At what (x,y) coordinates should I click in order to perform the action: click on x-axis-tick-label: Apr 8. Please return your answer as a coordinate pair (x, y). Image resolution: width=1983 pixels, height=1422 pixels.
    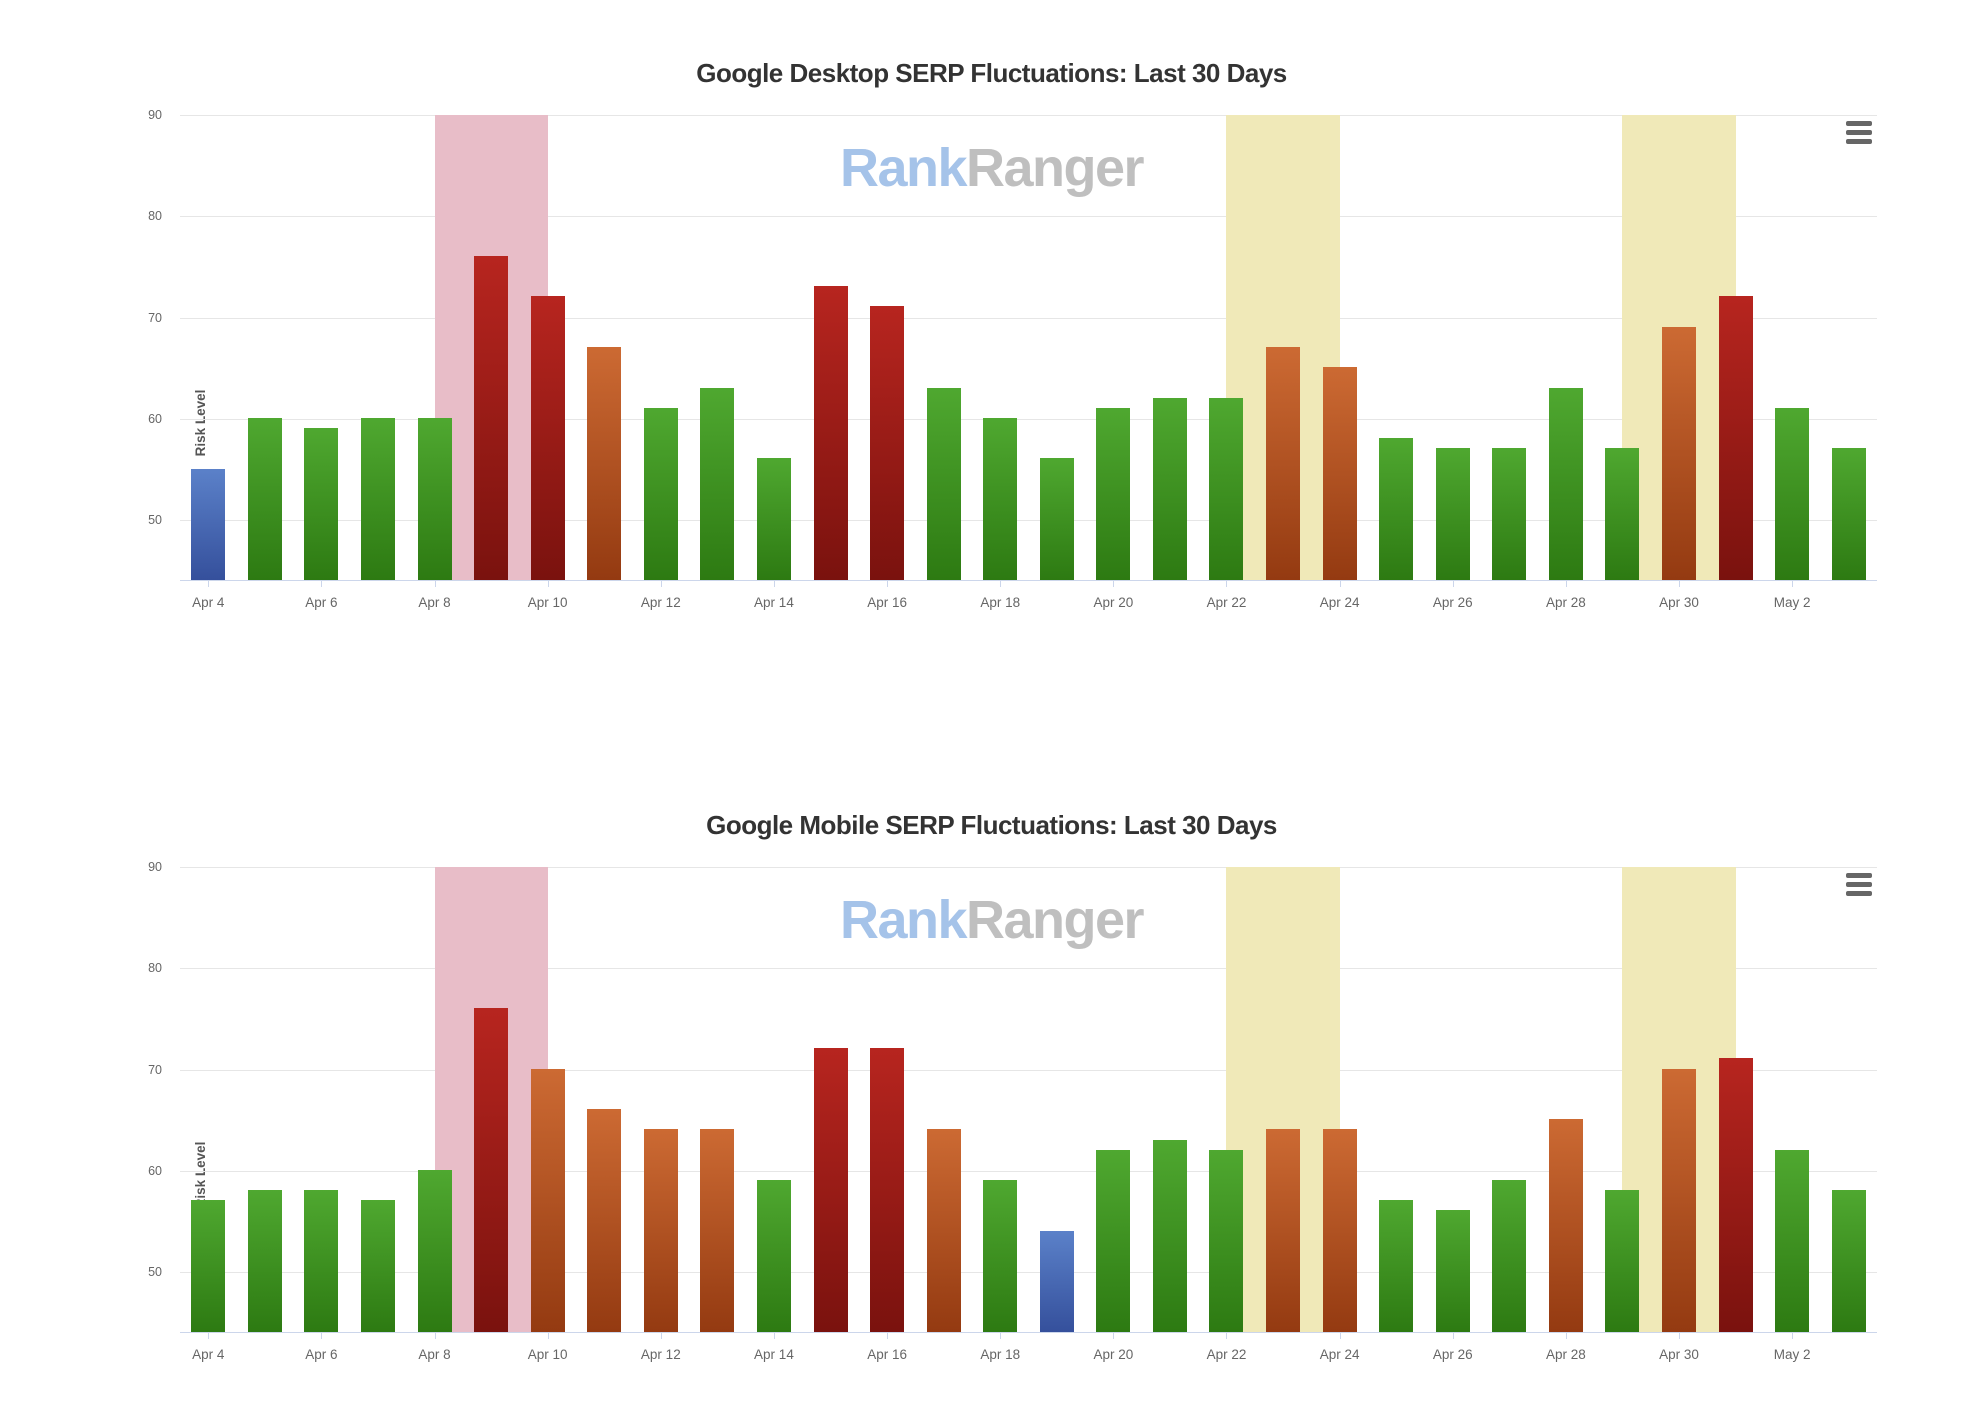
    Looking at the image, I should click on (434, 602).